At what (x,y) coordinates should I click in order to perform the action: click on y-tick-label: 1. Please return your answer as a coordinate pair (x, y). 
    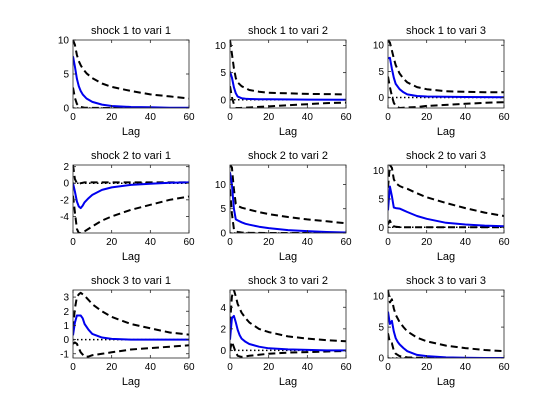
    Looking at the image, I should click on (66, 326).